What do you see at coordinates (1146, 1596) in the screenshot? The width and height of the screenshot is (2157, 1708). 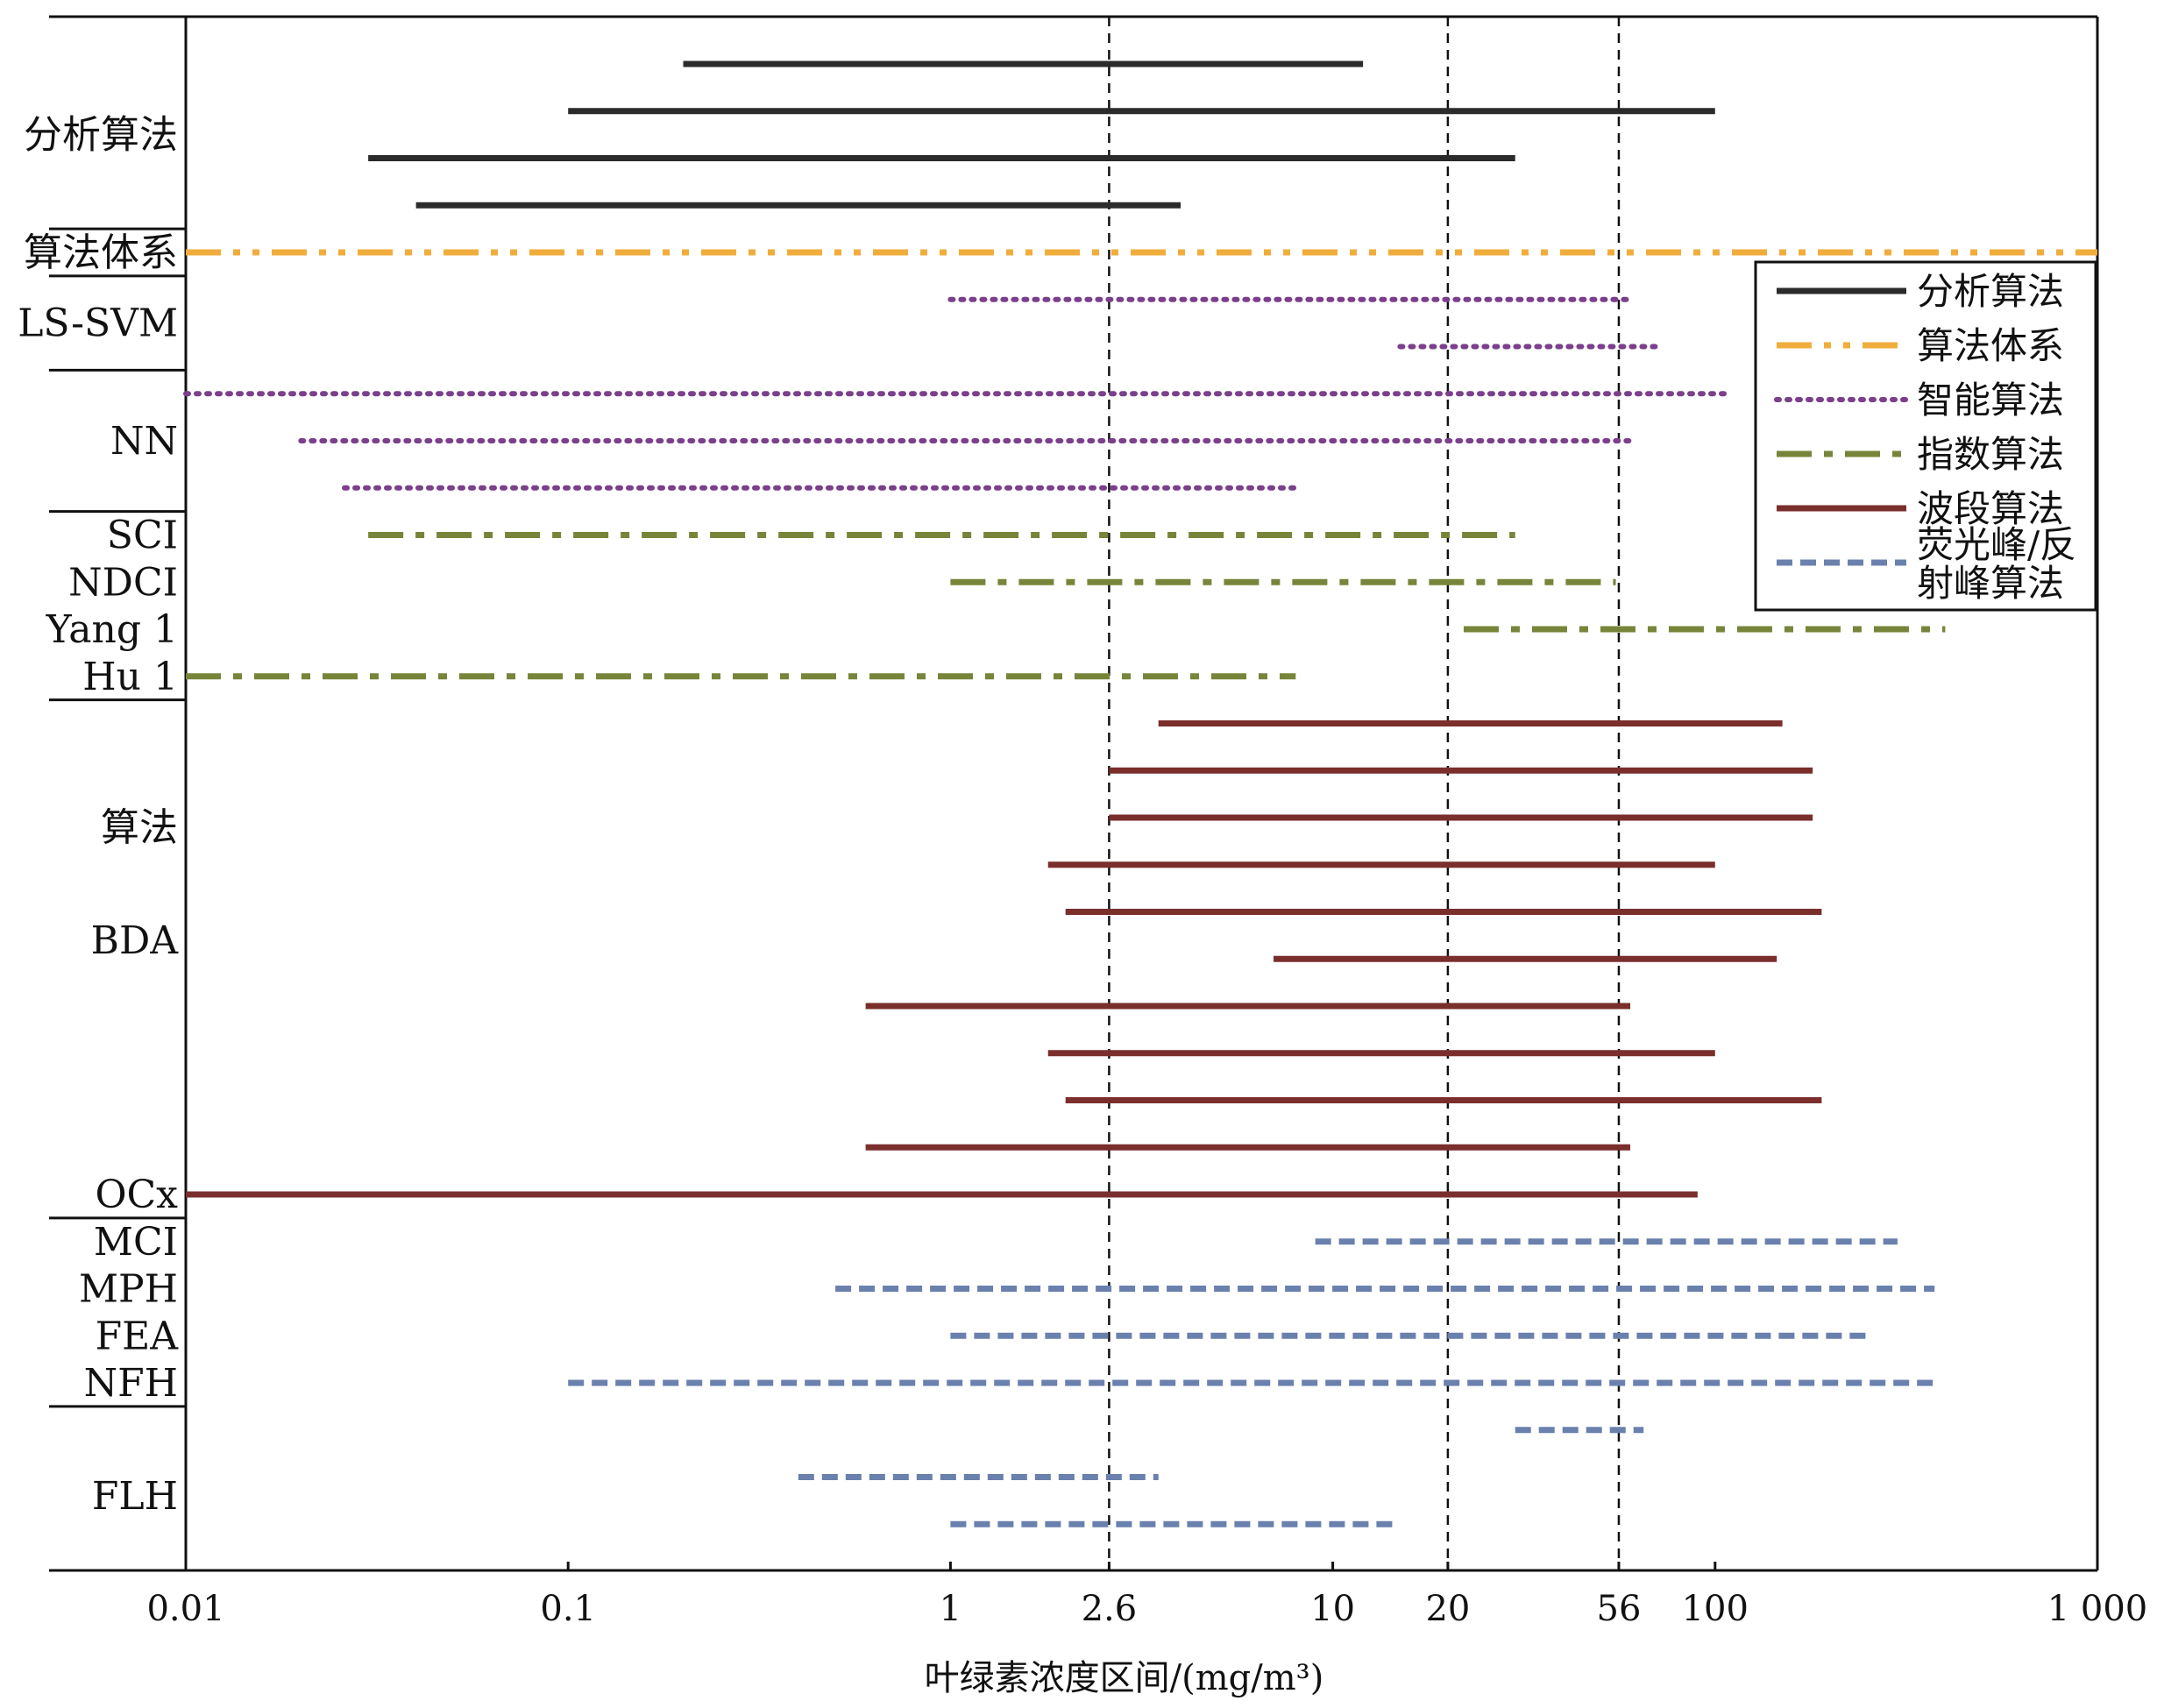 I see `x-axis: 0.01 0.1 1 2.6 10 20 56 100 1 000` at bounding box center [1146, 1596].